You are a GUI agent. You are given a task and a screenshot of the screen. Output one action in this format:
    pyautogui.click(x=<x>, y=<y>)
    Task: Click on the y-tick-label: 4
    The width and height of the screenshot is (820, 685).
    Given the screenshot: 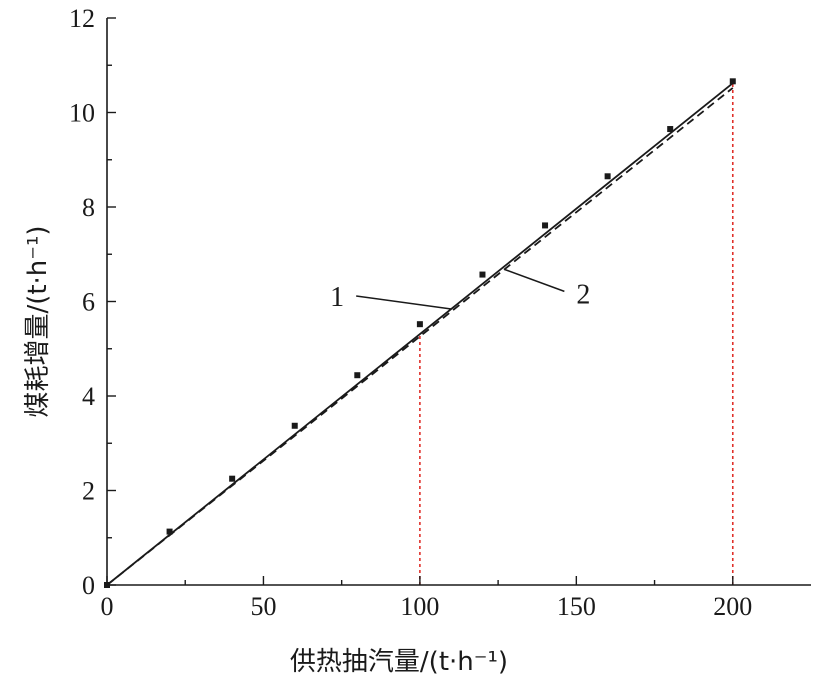 What is the action you would take?
    pyautogui.click(x=88, y=396)
    